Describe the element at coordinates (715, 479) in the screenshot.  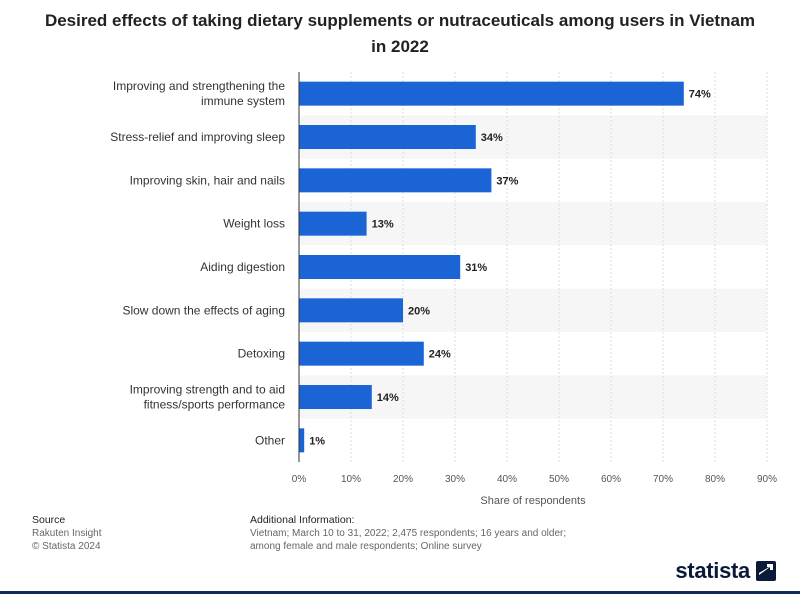
I see `x-tick-label: 80%` at that location.